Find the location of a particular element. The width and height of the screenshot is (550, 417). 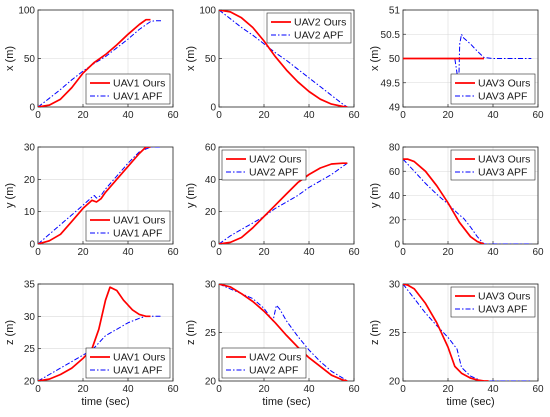

y-tick-label: 80 is located at coordinates (395, 148).